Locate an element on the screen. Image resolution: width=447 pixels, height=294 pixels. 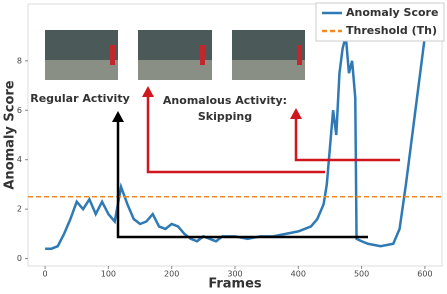
annotation: Regular Activity is located at coordinates (80, 98).